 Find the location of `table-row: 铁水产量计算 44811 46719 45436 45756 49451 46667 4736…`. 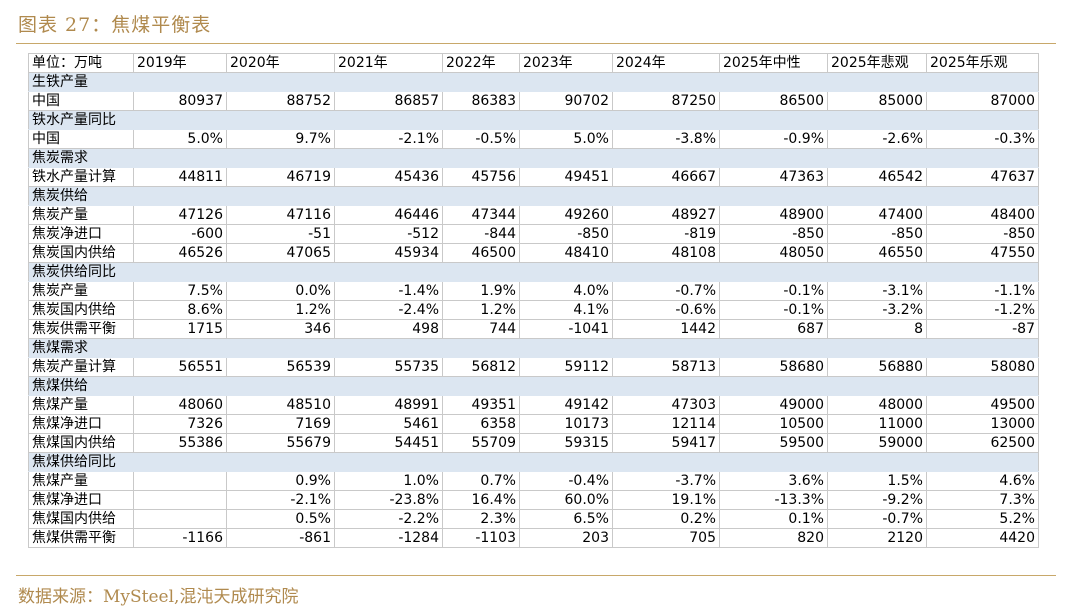

table-row: 铁水产量计算 44811 46719 45436 45756 49451 46667 4736… is located at coordinates (533, 177).